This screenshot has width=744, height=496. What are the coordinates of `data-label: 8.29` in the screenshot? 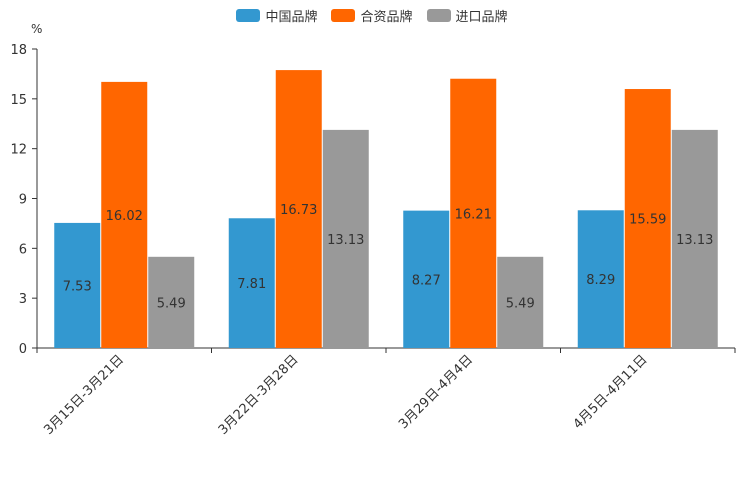 It's located at (600, 280).